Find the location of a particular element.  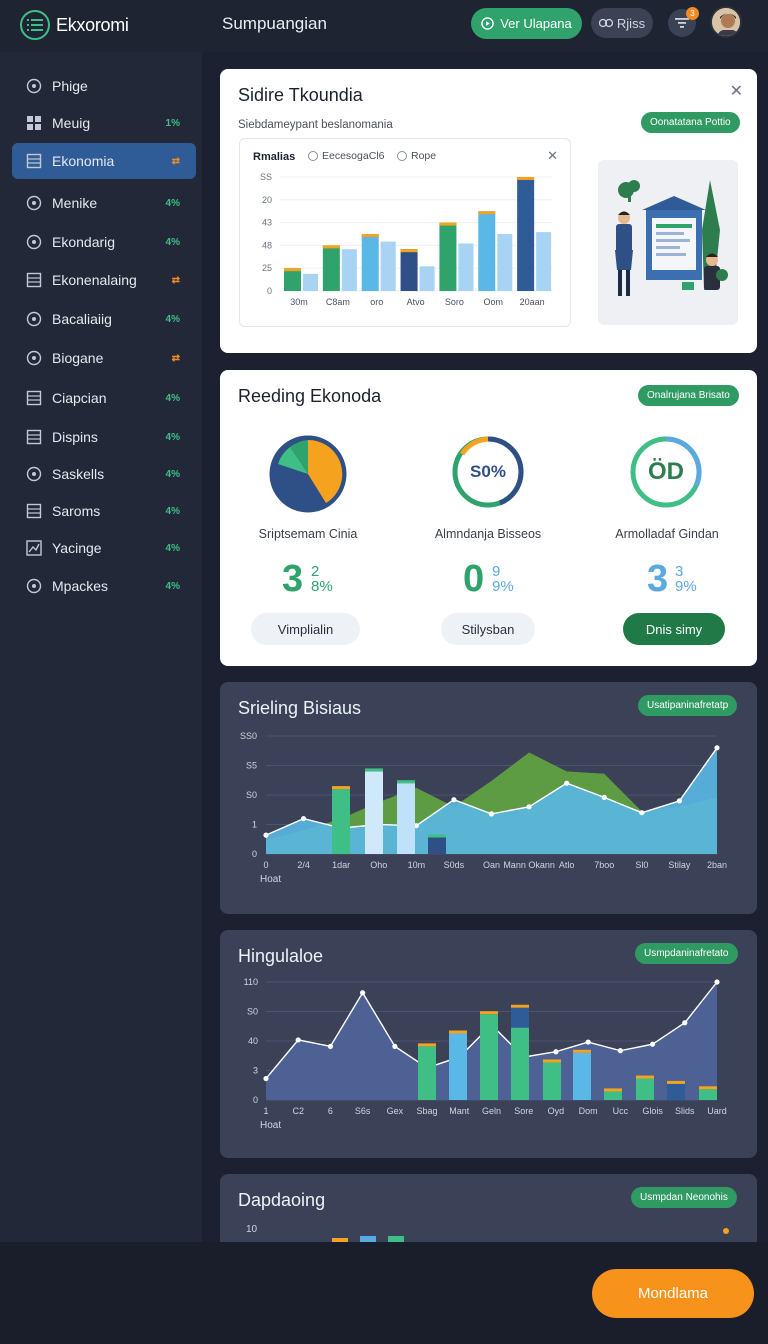

status-pill: Usatipaninafretatp is located at coordinates (688, 705).